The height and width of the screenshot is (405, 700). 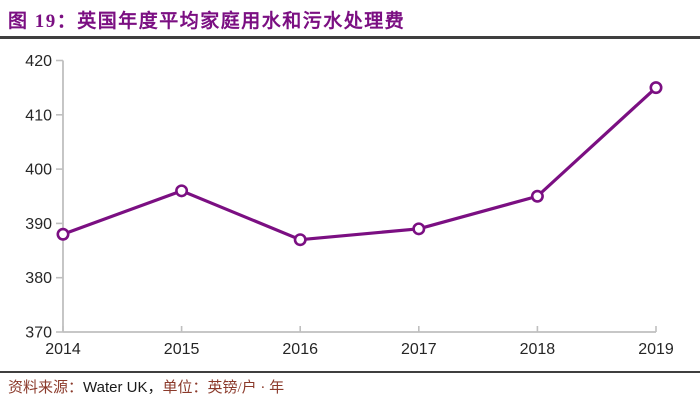 I want to click on figure-title: 图 19：英国年度平均家庭用水和污水处理费, so click(x=353, y=19).